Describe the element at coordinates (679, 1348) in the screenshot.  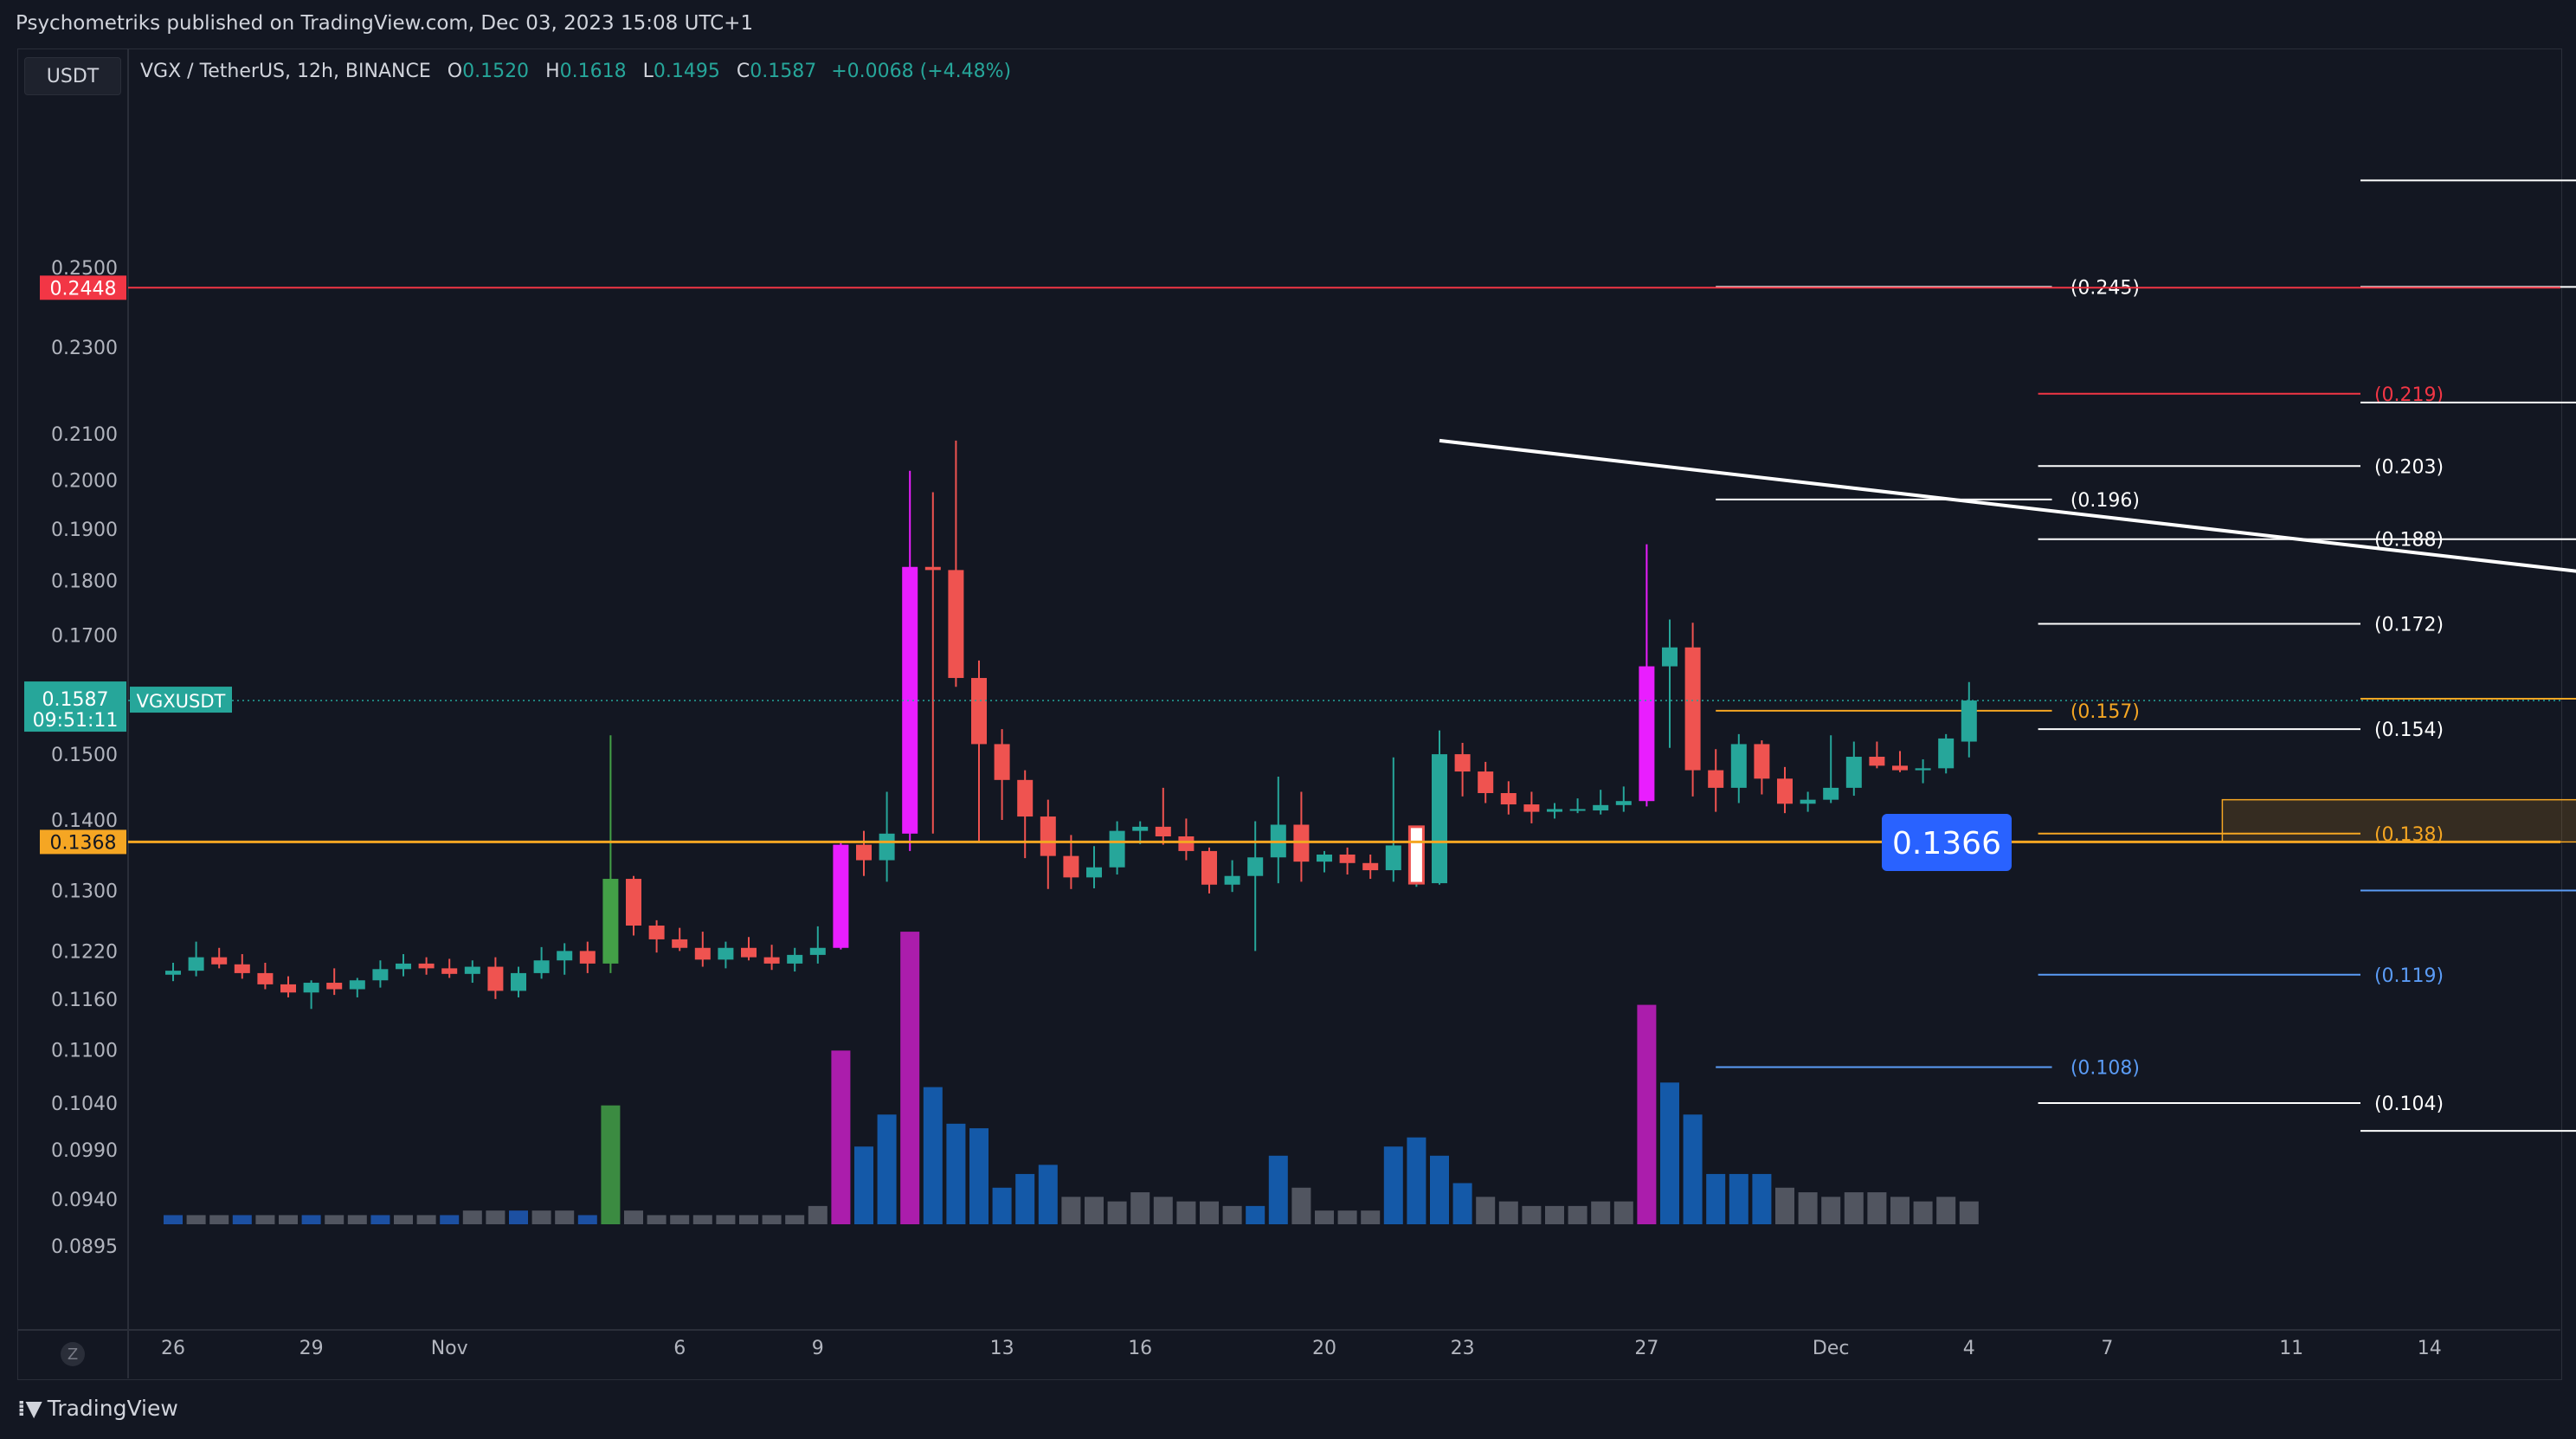
I see `x-tick-label: 6` at that location.